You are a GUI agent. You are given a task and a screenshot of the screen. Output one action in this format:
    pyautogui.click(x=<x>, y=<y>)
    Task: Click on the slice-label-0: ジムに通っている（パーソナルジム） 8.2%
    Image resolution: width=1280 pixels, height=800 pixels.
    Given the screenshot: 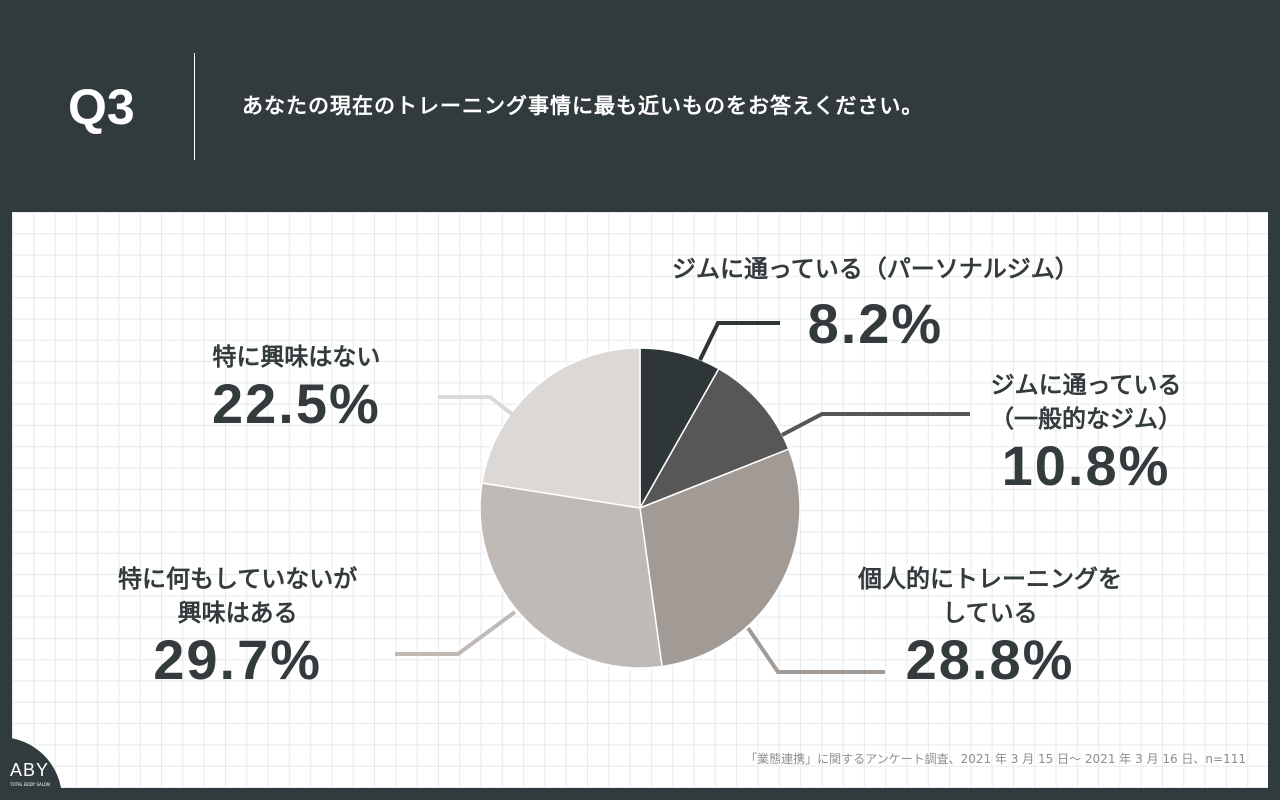 What is the action you would take?
    pyautogui.click(x=875, y=303)
    